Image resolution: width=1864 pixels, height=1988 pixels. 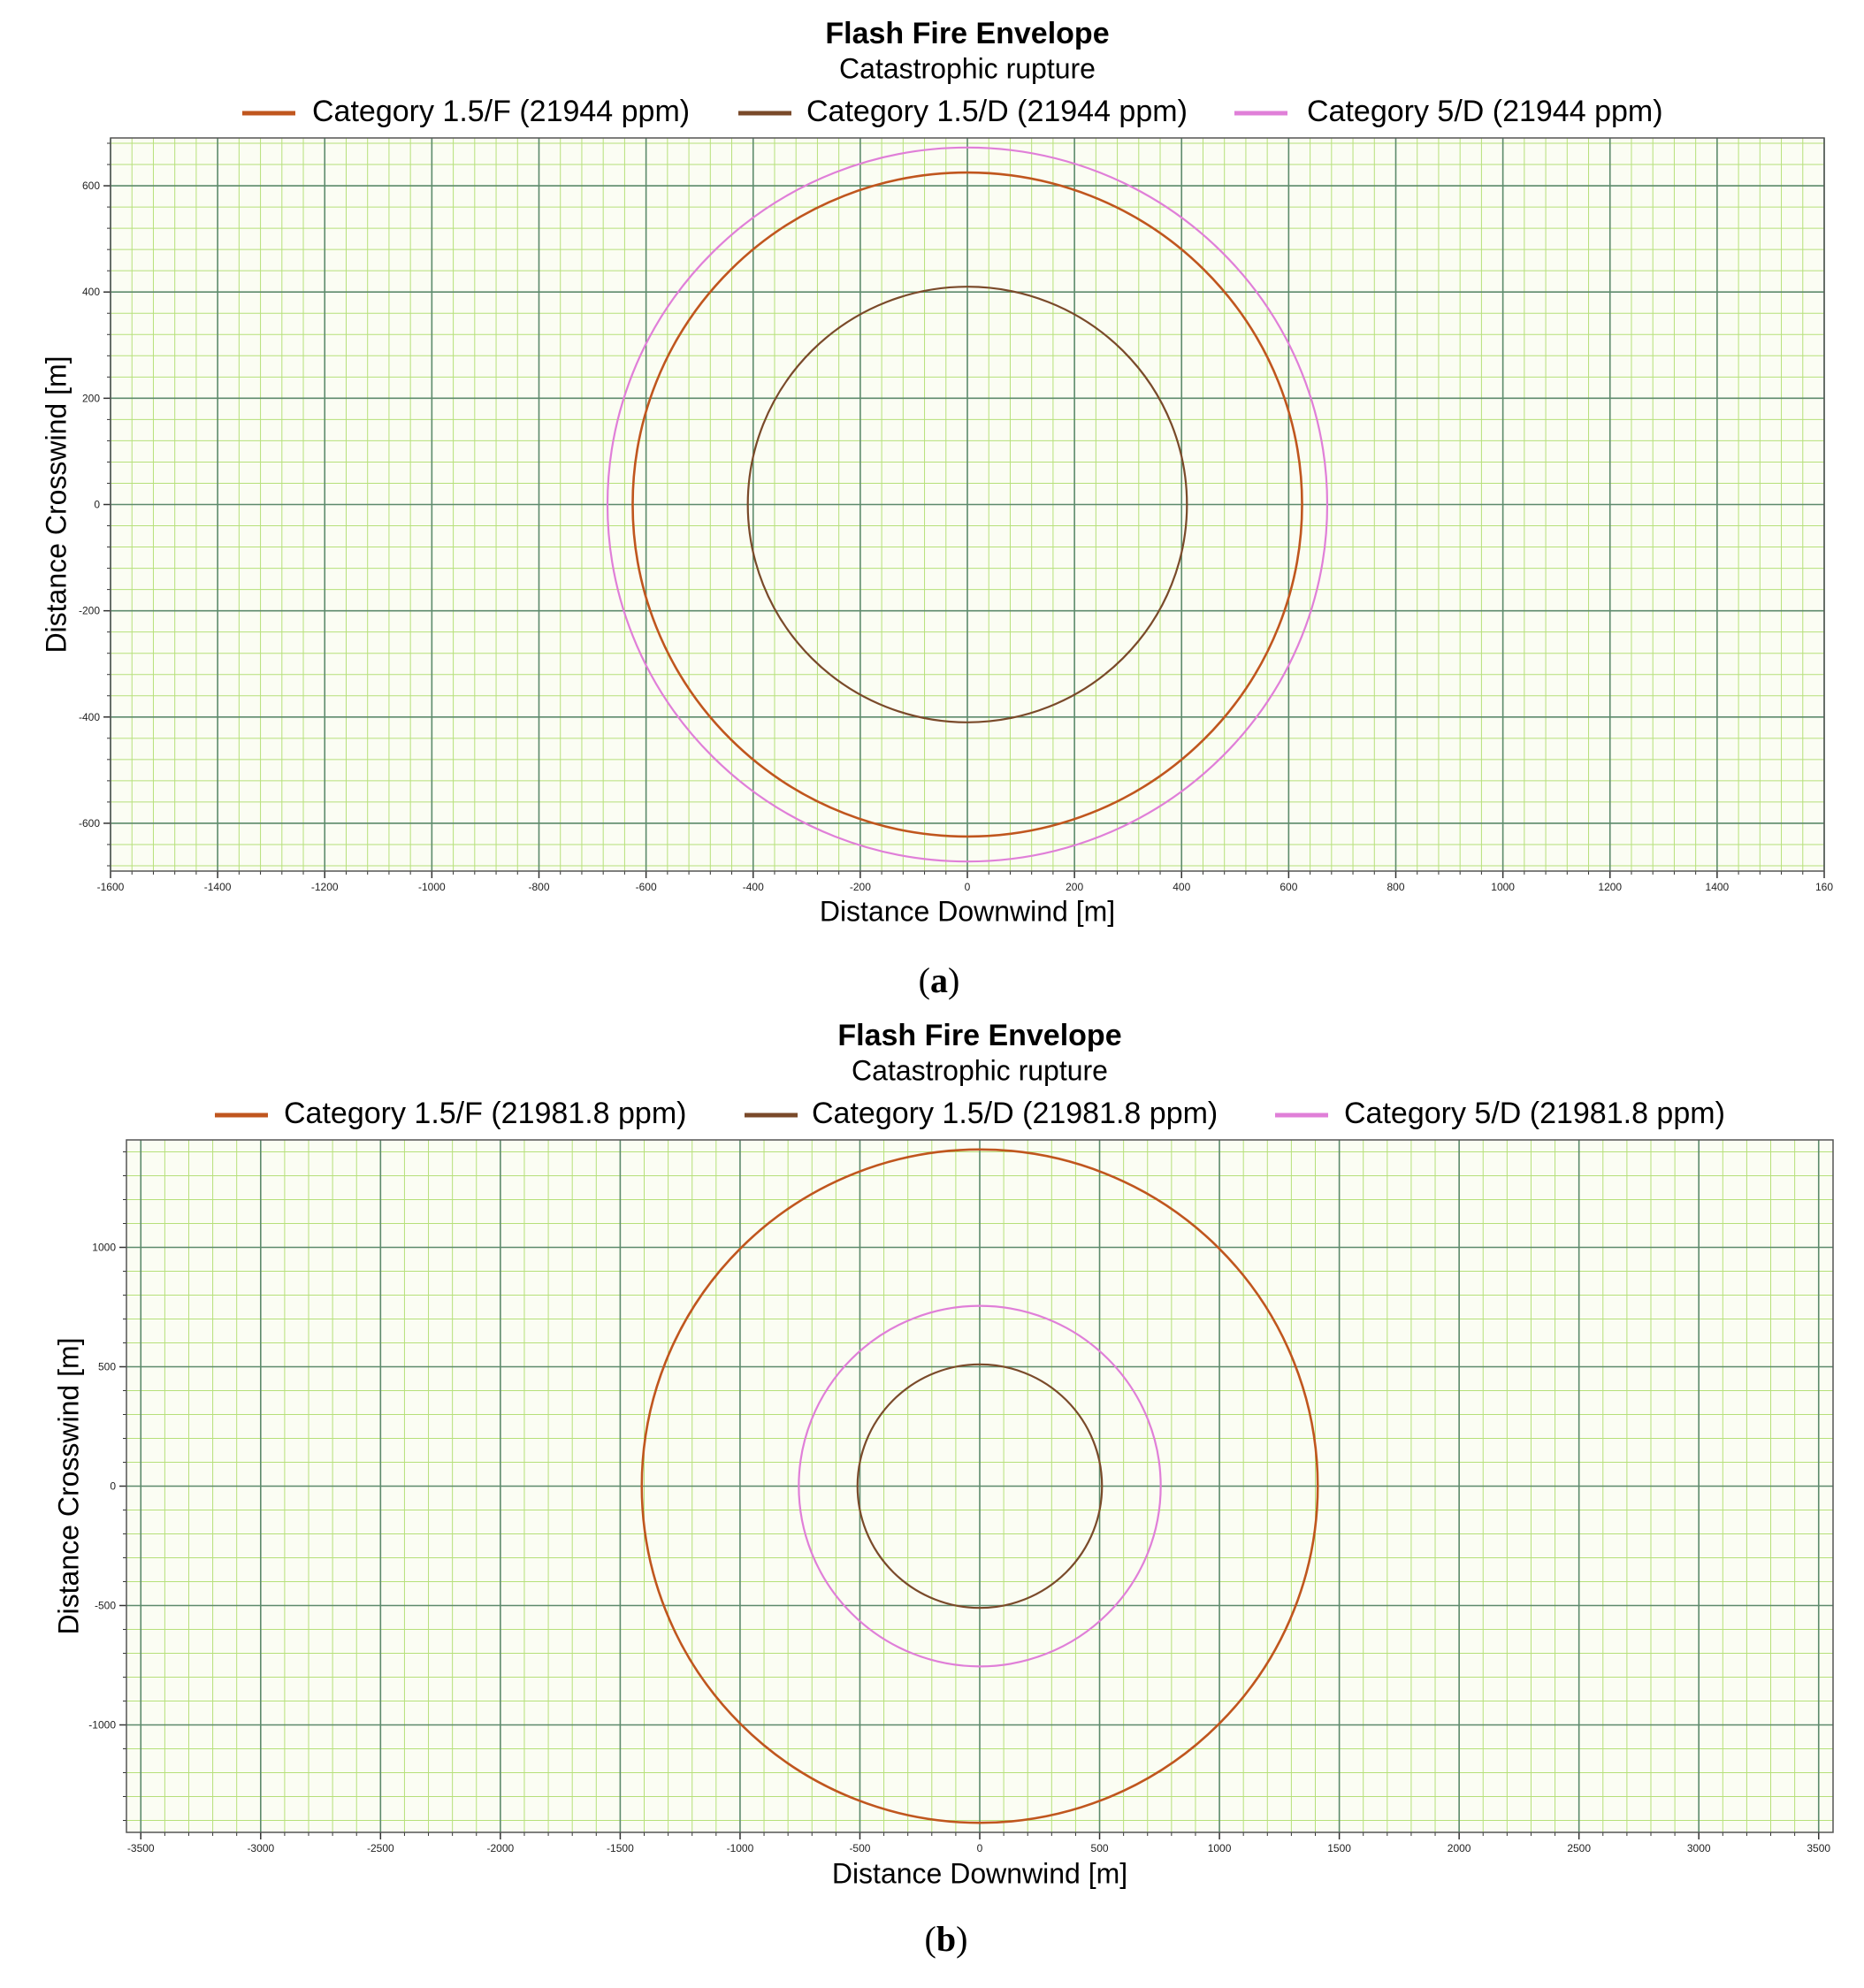 What do you see at coordinates (1100, 1848) in the screenshot?
I see `x-tick-label: 500` at bounding box center [1100, 1848].